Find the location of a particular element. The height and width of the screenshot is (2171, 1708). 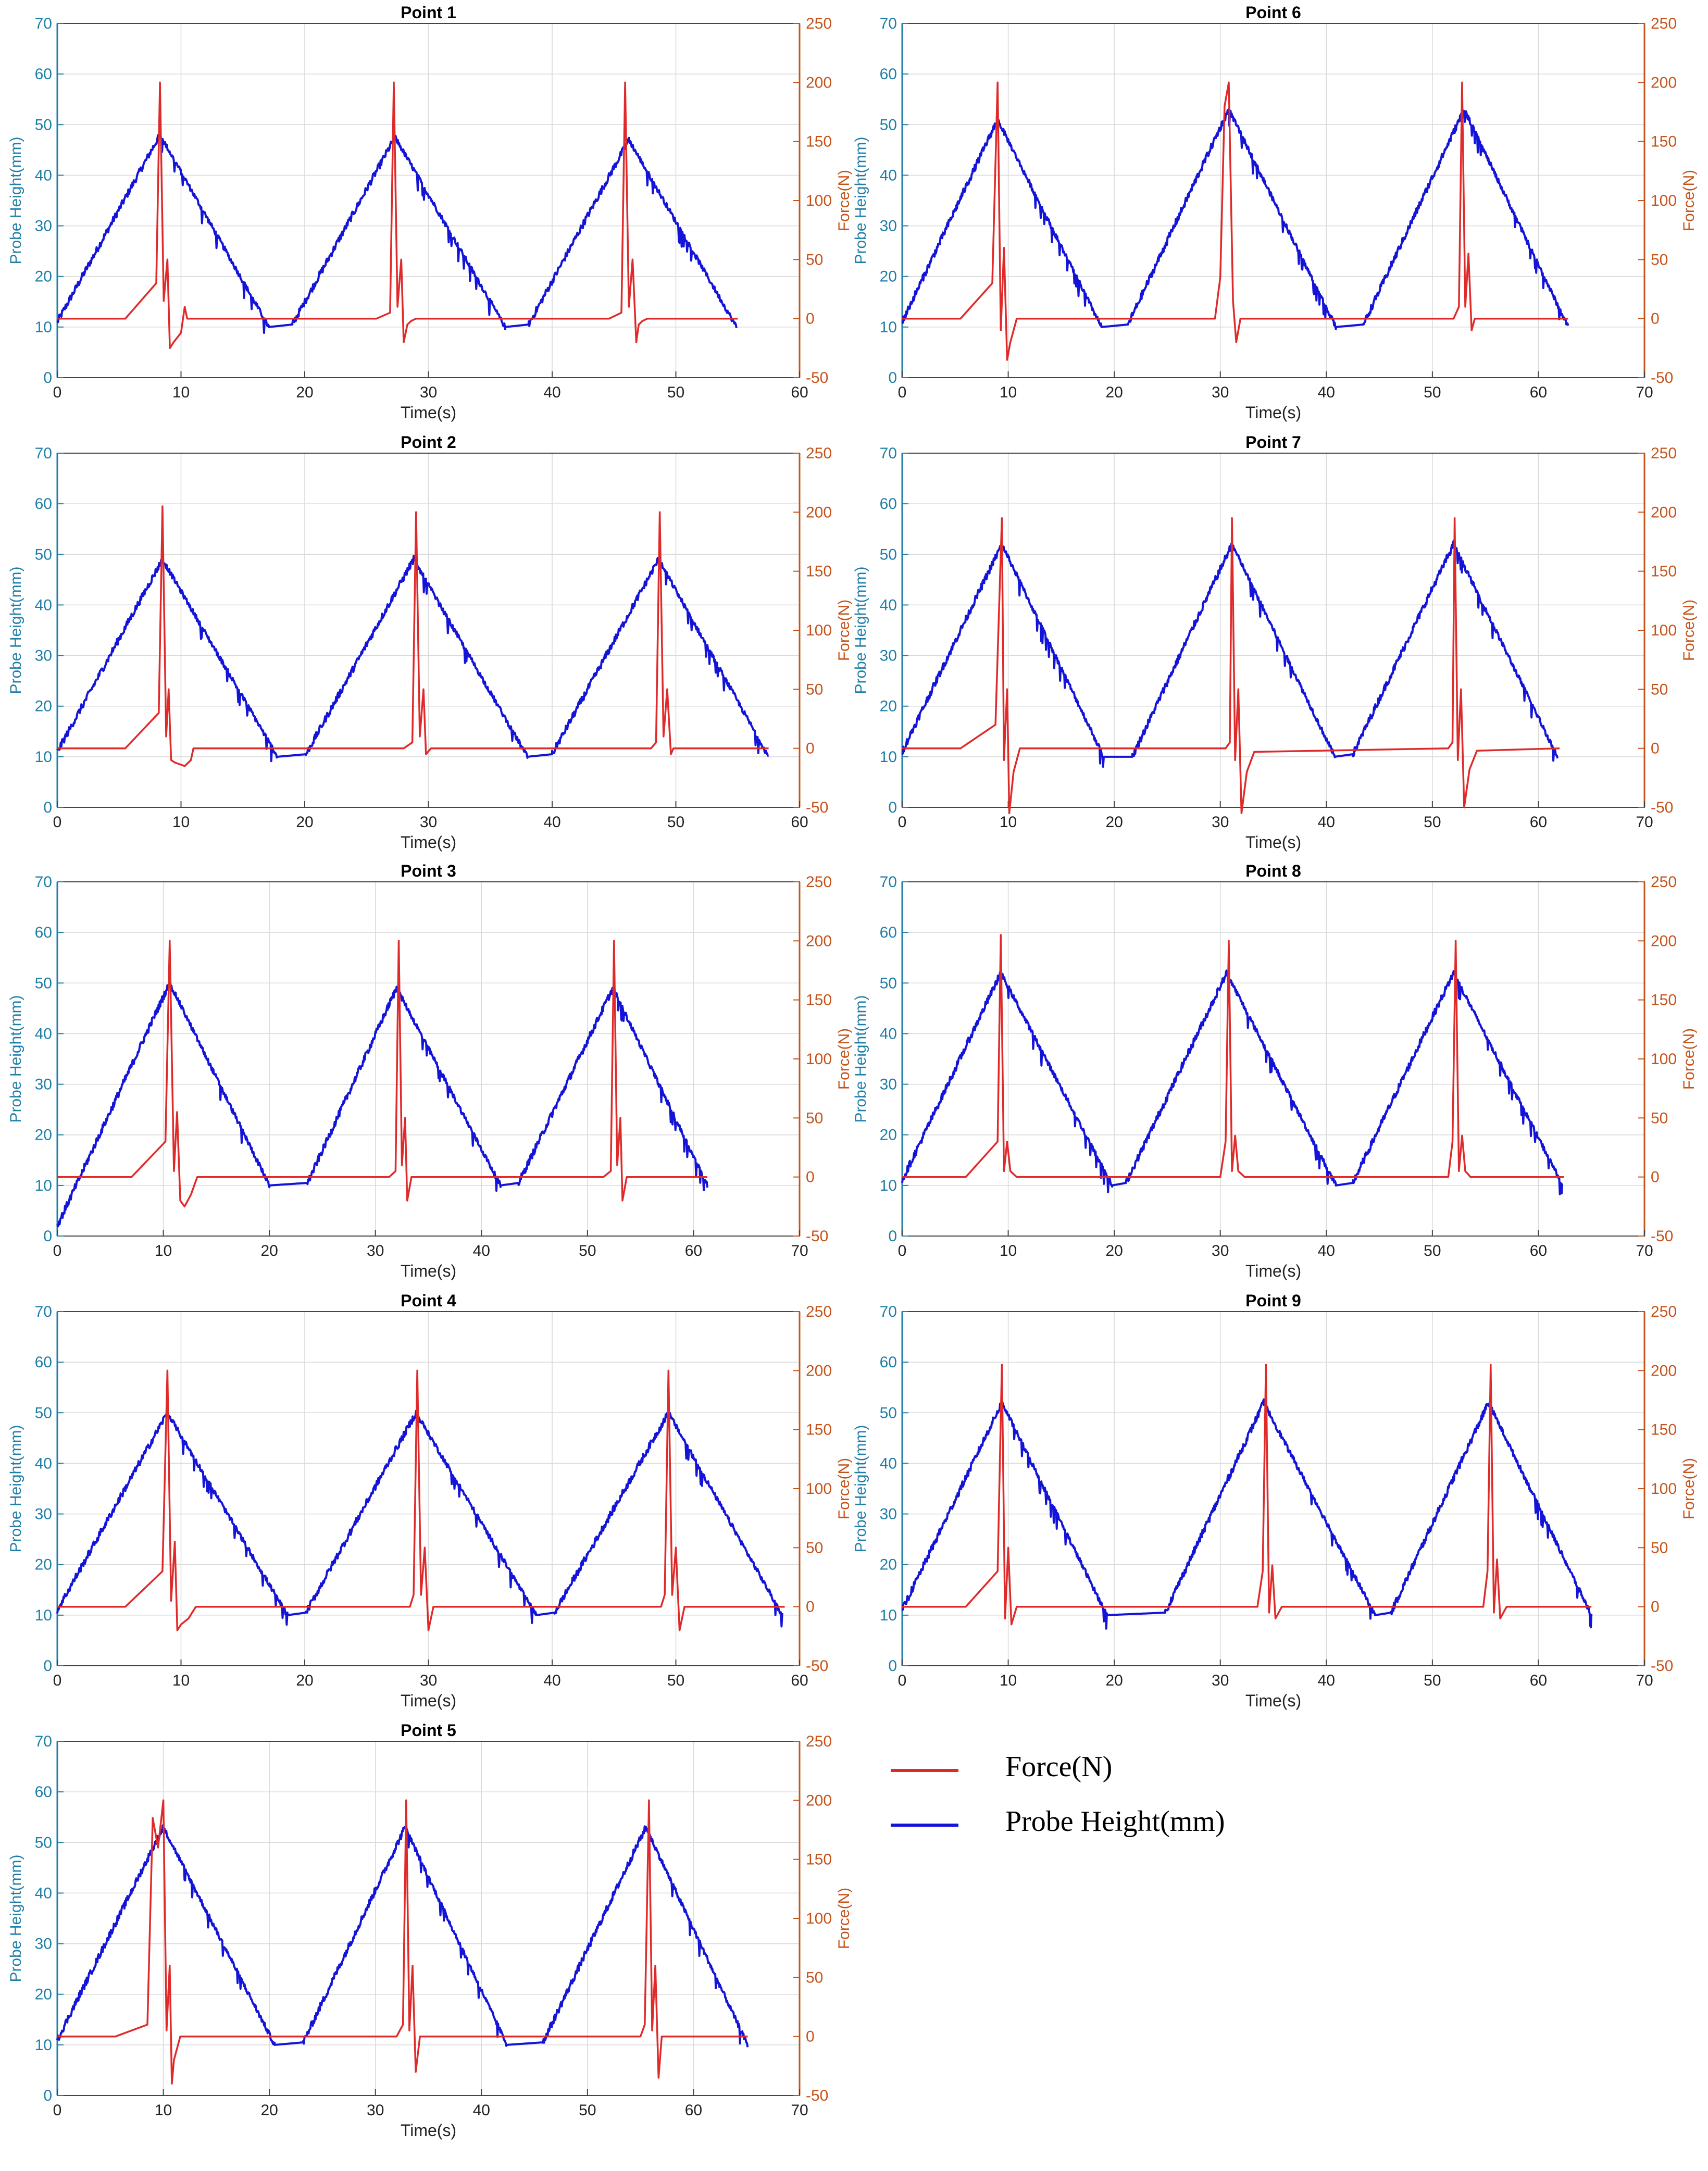

chart-title: Point 9 is located at coordinates (1273, 1300).